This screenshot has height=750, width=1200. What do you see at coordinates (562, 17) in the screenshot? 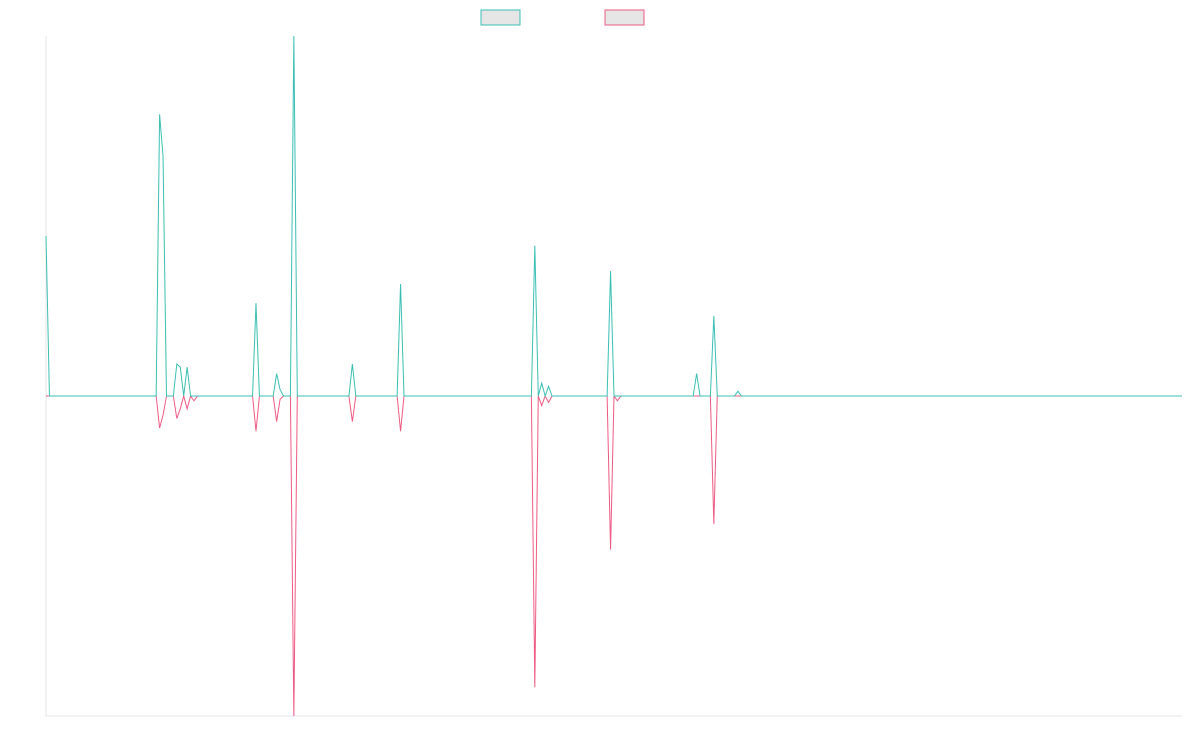
I see `legend` at bounding box center [562, 17].